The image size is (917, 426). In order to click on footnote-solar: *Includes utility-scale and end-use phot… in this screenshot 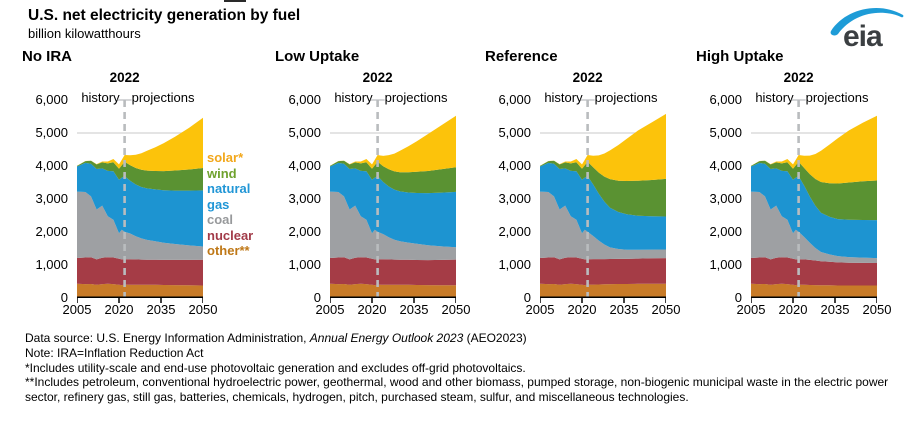, I will do `click(275, 367)`.